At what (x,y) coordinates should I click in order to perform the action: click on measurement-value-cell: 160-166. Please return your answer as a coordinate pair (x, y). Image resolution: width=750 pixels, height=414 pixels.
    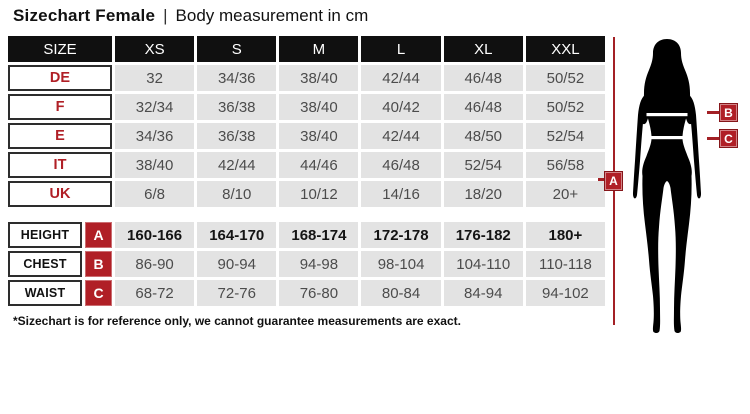
    Looking at the image, I should click on (155, 235).